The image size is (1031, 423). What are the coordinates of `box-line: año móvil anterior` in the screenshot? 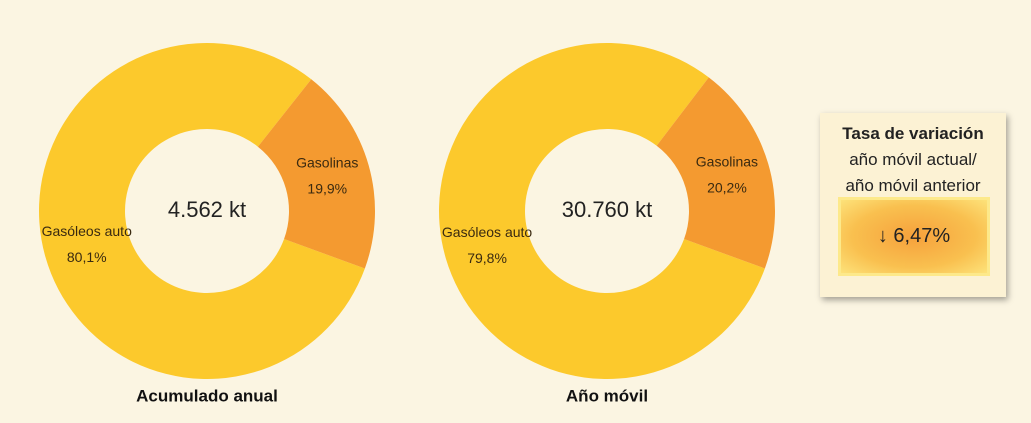 It's located at (913, 185).